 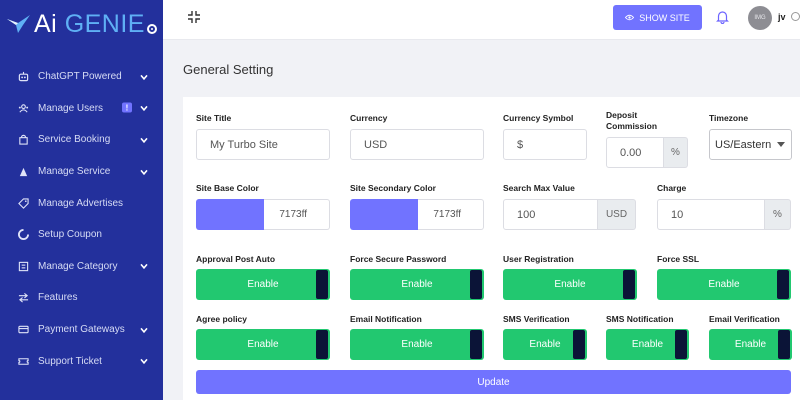 What do you see at coordinates (228, 69) in the screenshot?
I see `page-title: General Setting` at bounding box center [228, 69].